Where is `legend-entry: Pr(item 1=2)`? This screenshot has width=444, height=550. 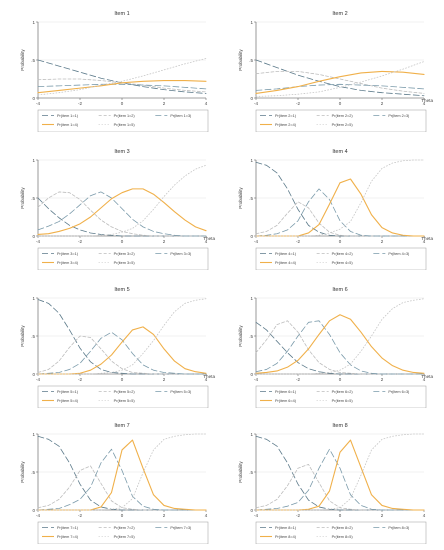 legend-entry: Pr(item 1=2) is located at coordinates (125, 116).